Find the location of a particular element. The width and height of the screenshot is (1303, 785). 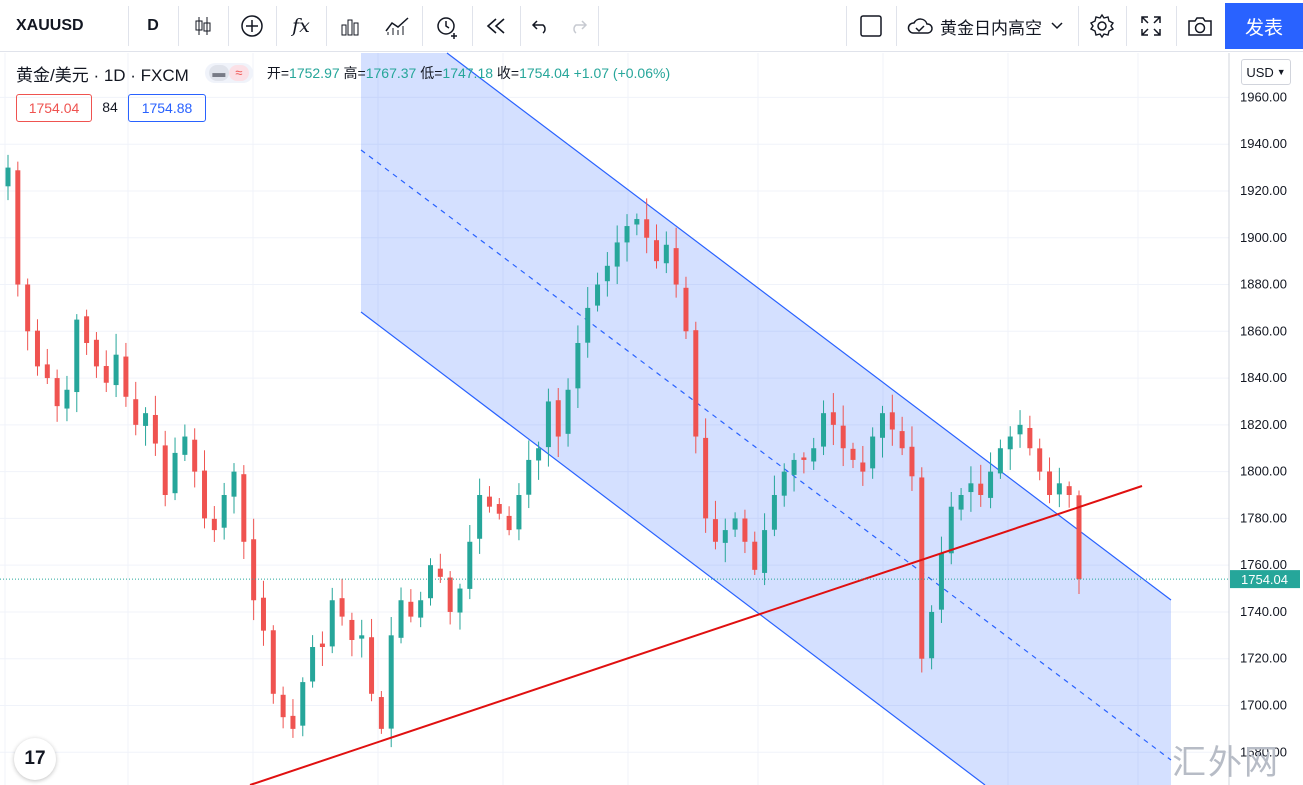

alert-button is located at coordinates (447, 26).